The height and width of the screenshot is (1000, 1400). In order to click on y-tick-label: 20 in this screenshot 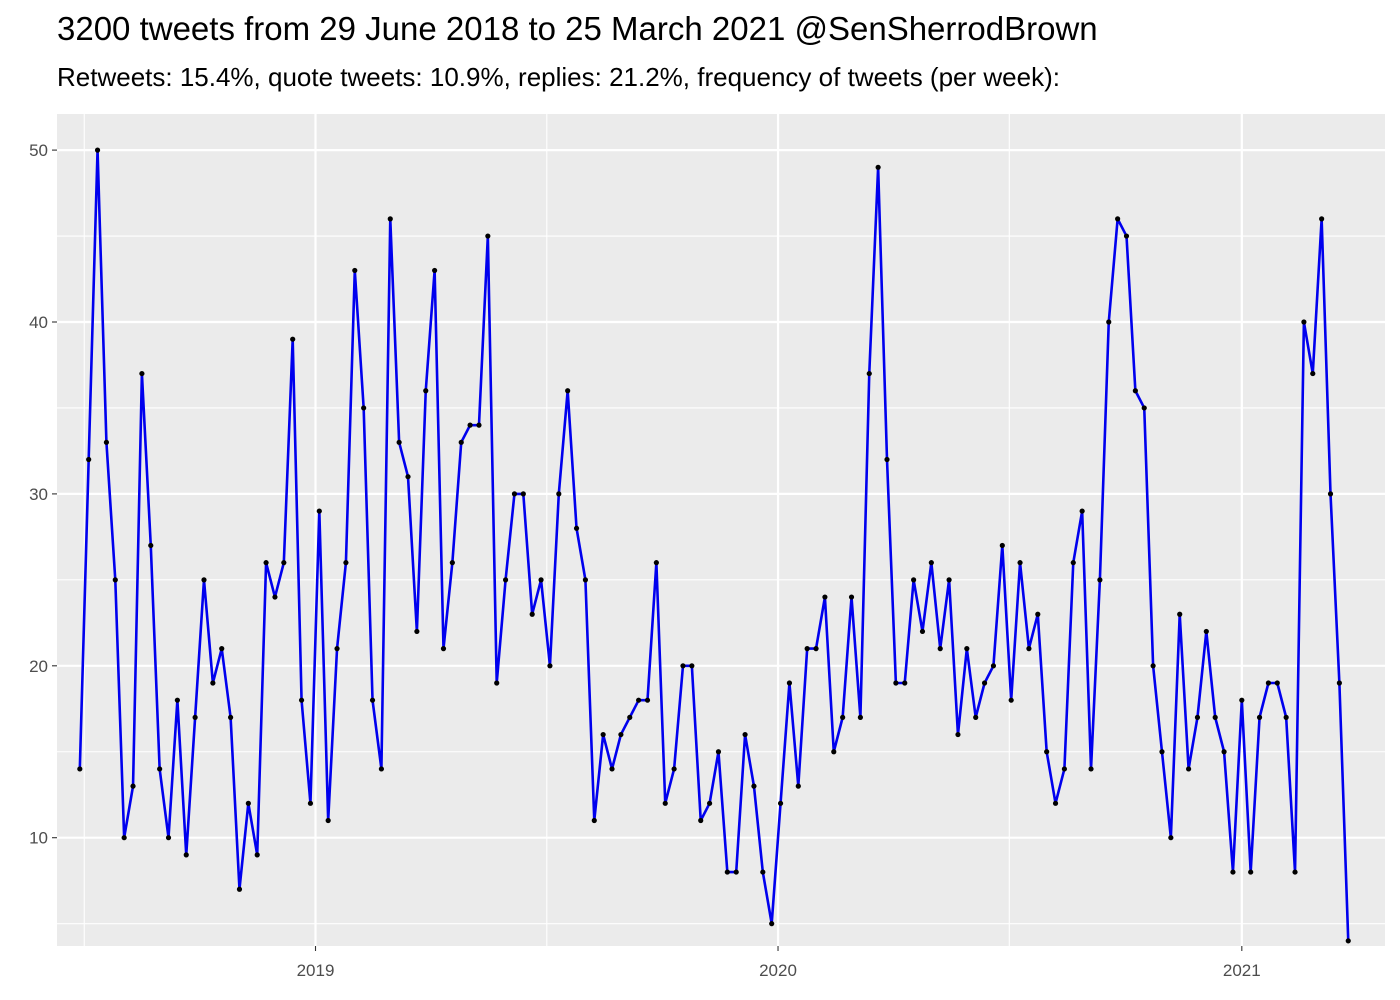, I will do `click(38, 666)`.